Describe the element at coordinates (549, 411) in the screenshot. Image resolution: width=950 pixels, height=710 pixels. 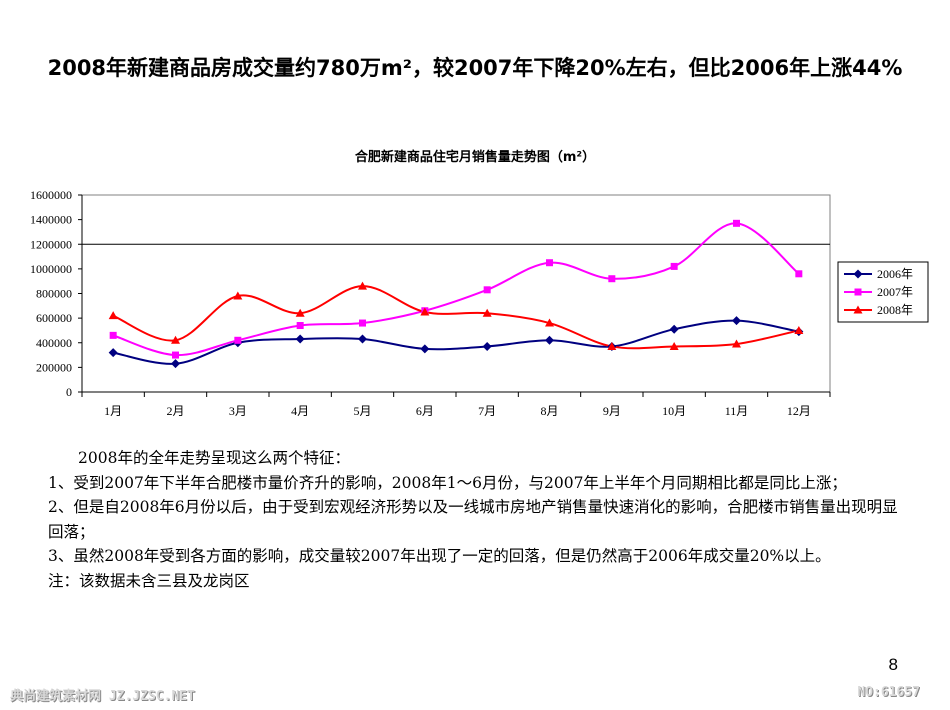
I see `x-tick-label: 8月` at that location.